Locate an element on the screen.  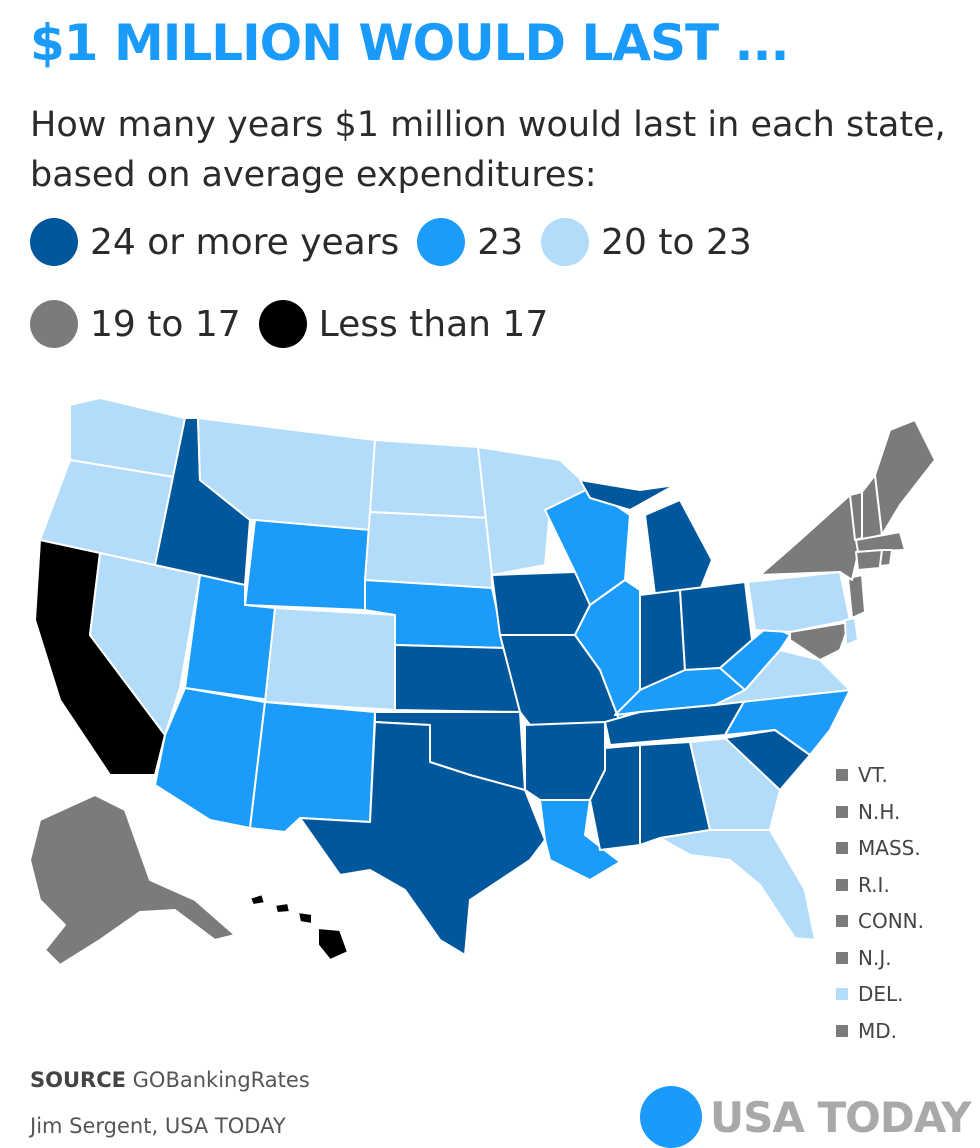
small-state-label: VT. is located at coordinates (873, 775).